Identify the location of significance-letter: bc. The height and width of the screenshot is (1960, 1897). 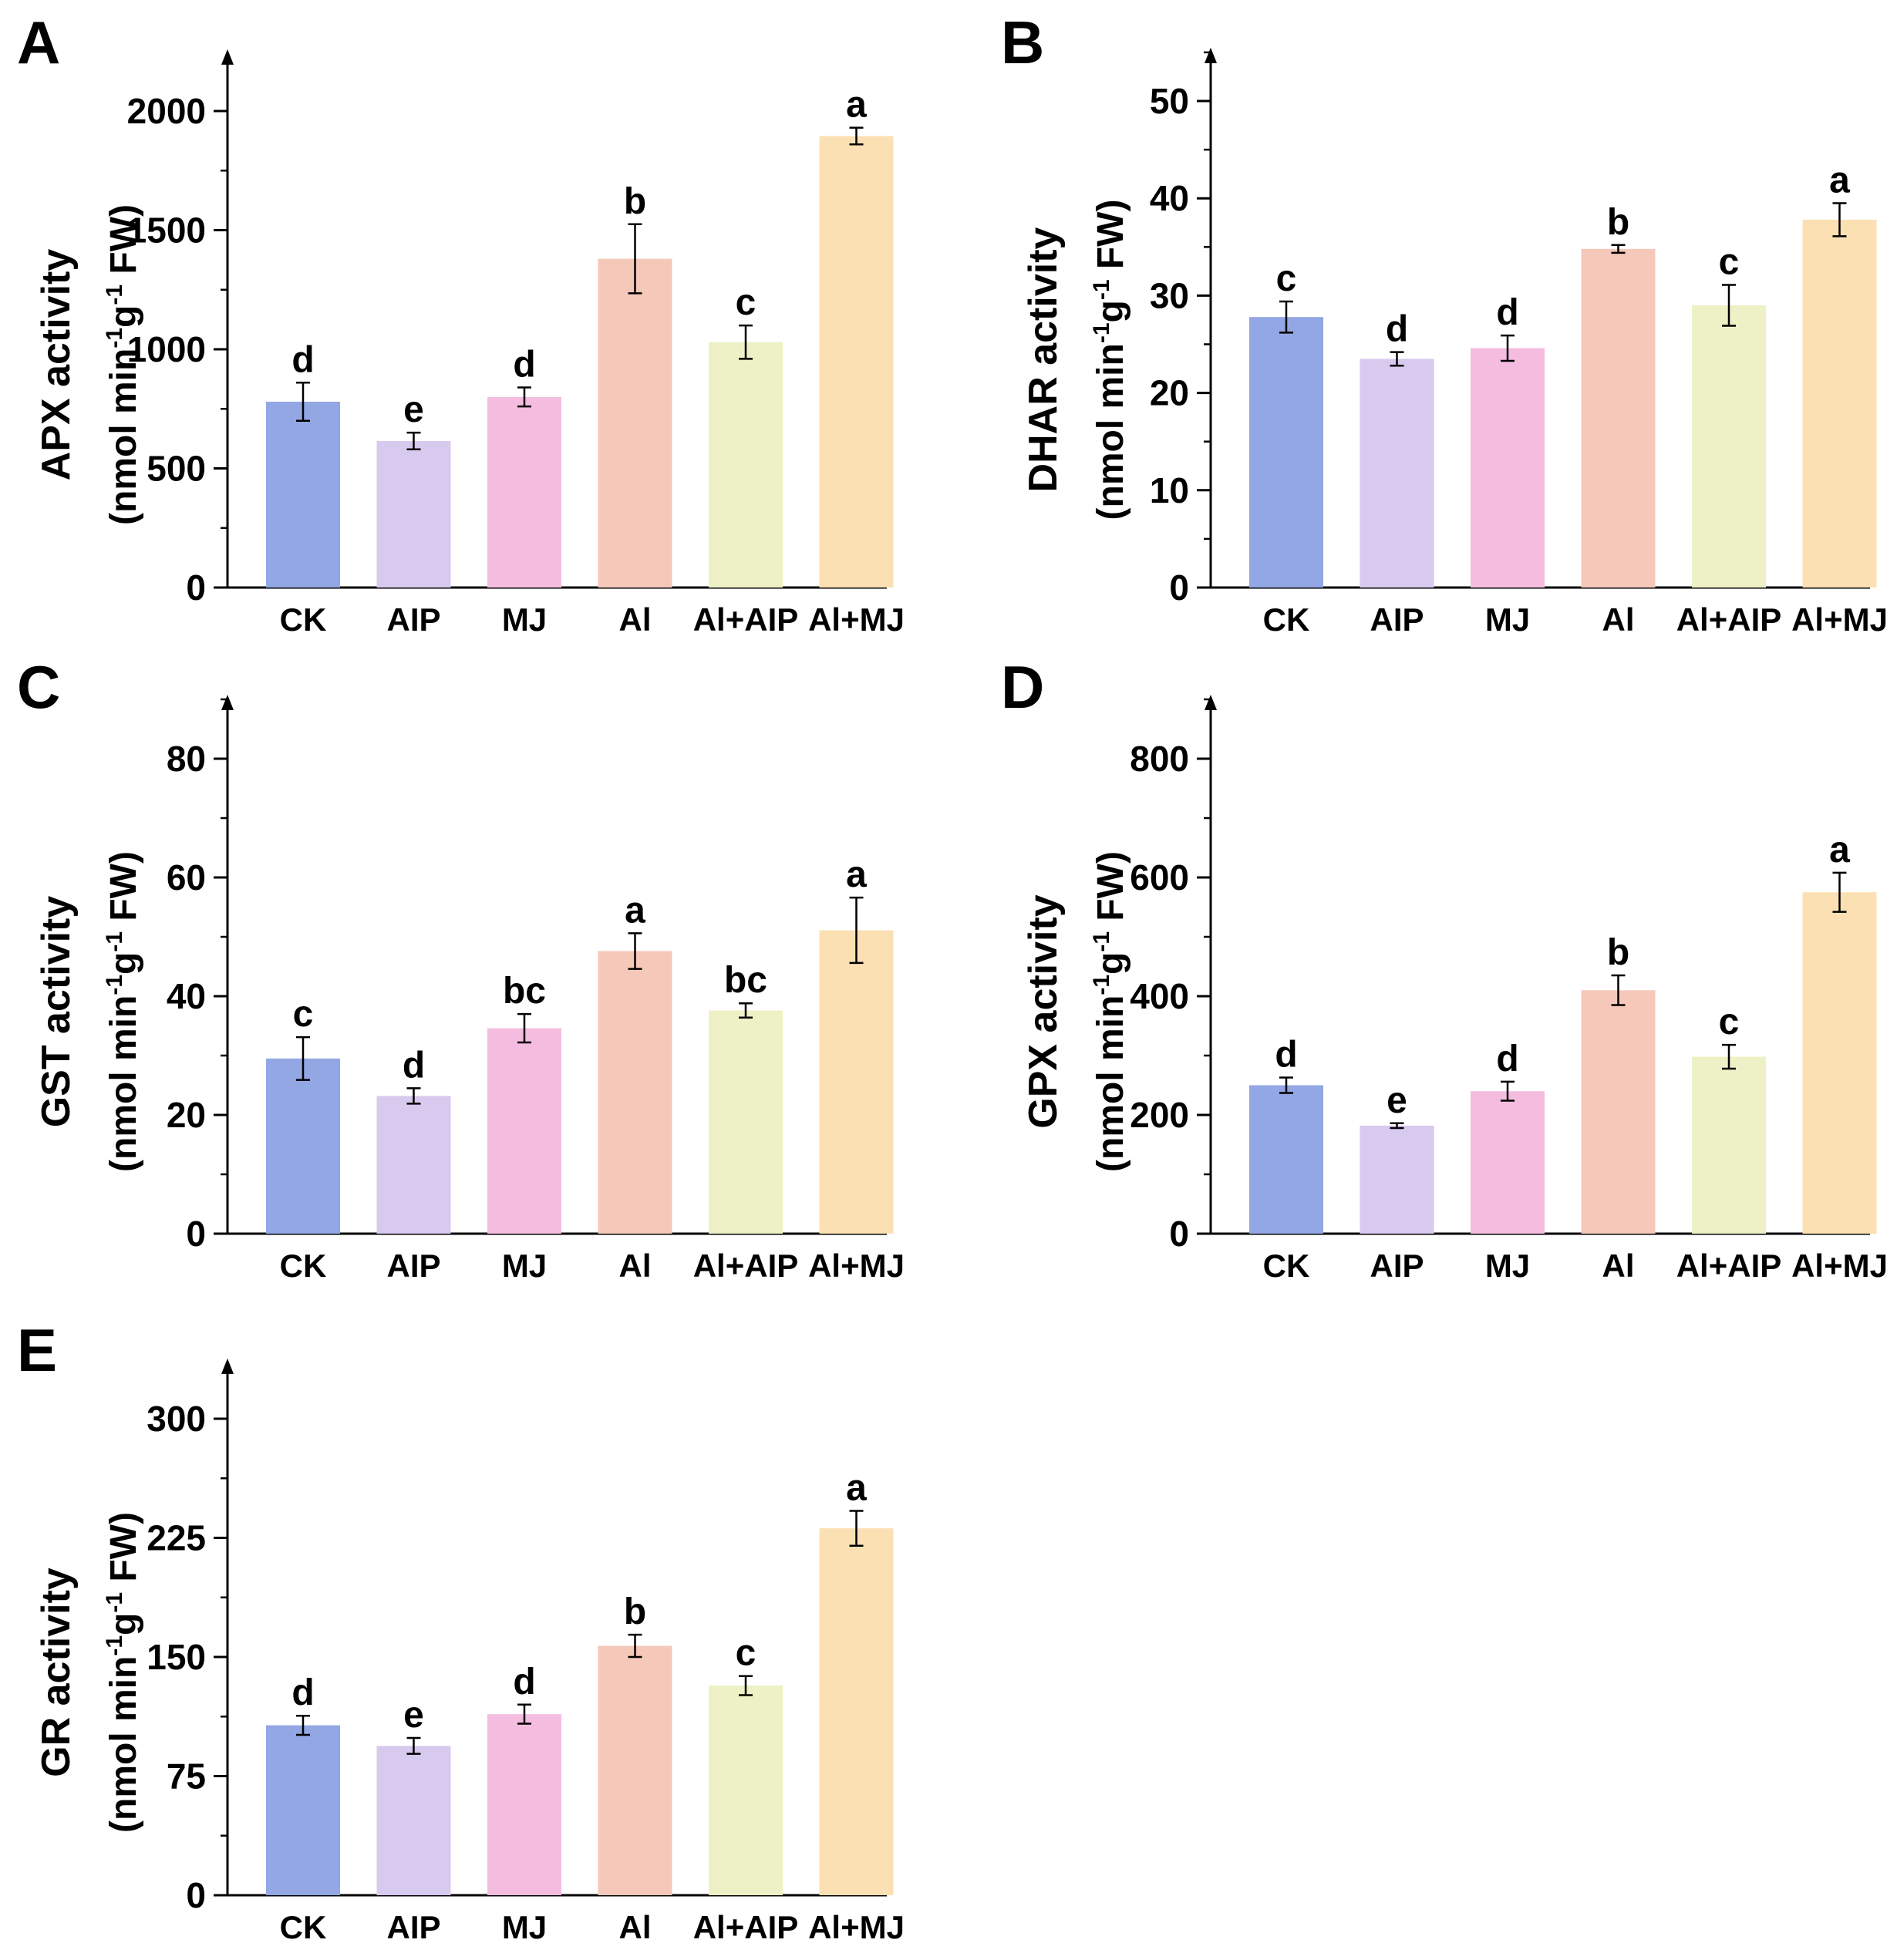
(524, 991).